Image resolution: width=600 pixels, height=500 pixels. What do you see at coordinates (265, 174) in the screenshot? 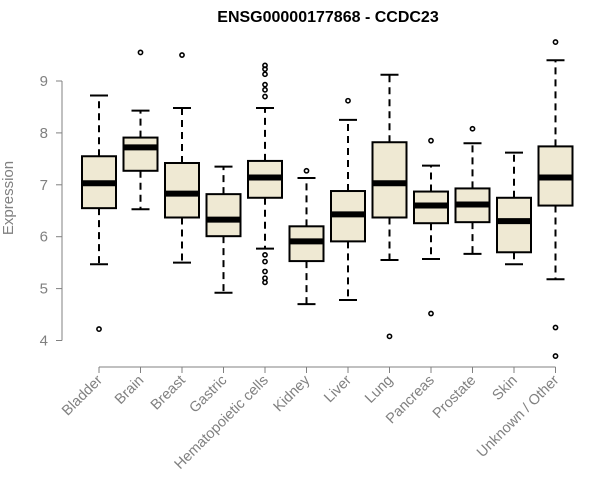
I see `box-hematopoietic-cells` at bounding box center [265, 174].